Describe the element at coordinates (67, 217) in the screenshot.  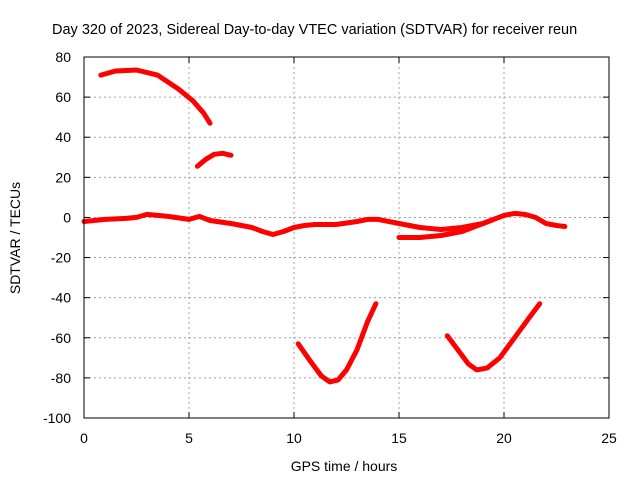
I see `y-tick-label: 0` at that location.